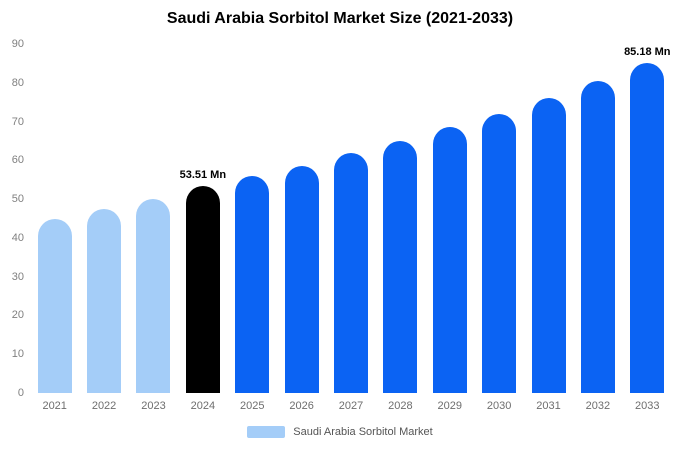 This screenshot has height=450, width=680. Describe the element at coordinates (252, 406) in the screenshot. I see `x-axis-label: 2025` at that location.